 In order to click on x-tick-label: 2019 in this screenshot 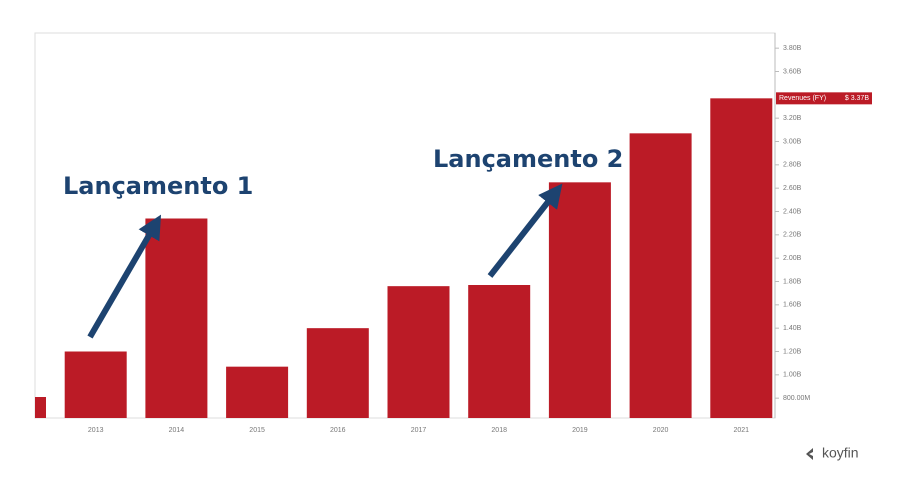, I will do `click(580, 430)`.